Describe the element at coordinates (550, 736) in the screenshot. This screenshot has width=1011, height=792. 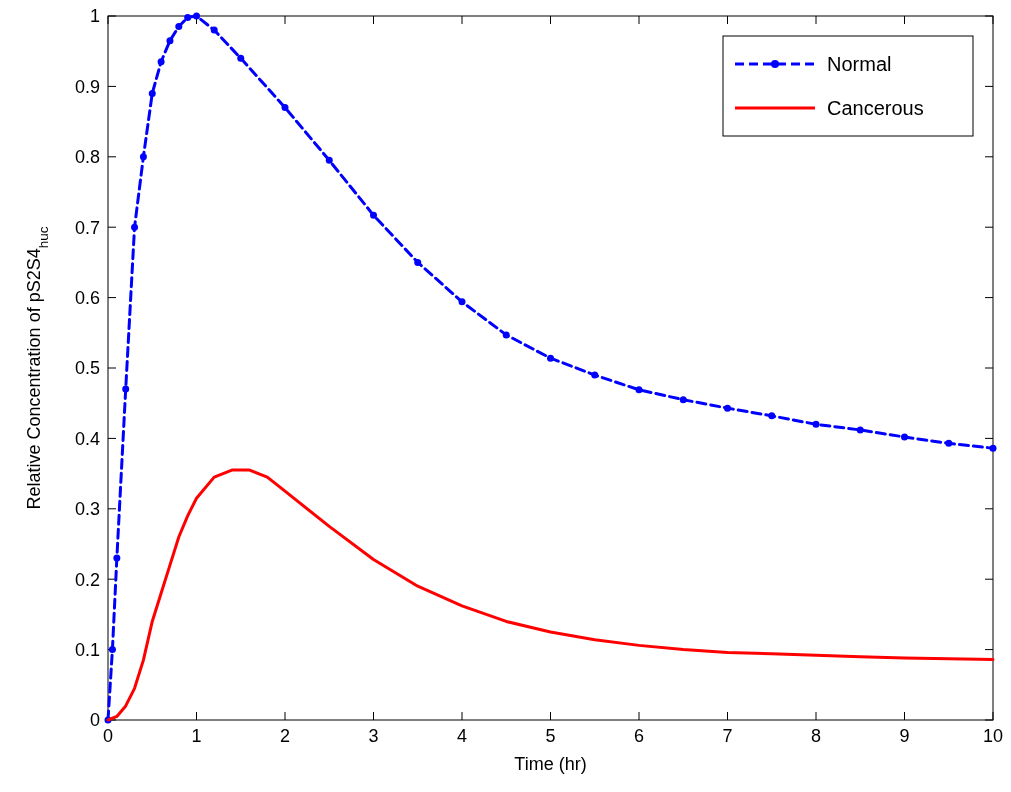
I see `x-tick-label: 5` at that location.